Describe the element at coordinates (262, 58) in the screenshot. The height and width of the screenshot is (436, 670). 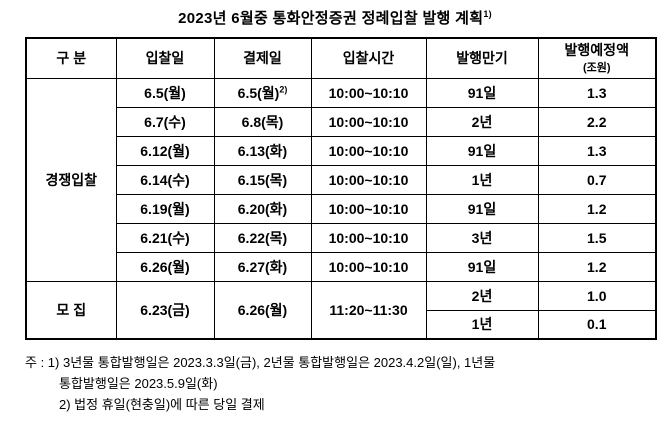
I see `col-header-settlement-date: 결제일` at that location.